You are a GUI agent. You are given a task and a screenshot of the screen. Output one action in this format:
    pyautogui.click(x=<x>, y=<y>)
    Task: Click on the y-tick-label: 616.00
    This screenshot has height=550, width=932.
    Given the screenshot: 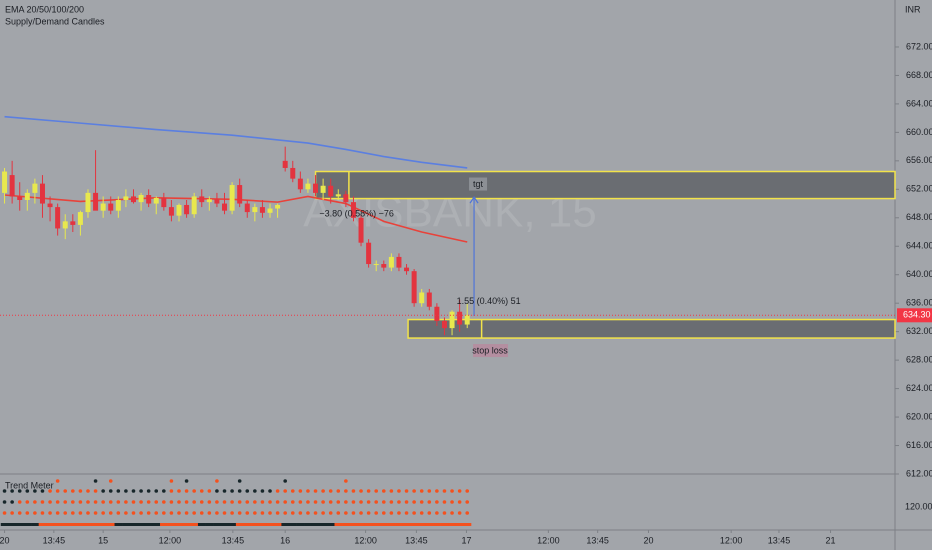 What is the action you would take?
    pyautogui.click(x=919, y=445)
    